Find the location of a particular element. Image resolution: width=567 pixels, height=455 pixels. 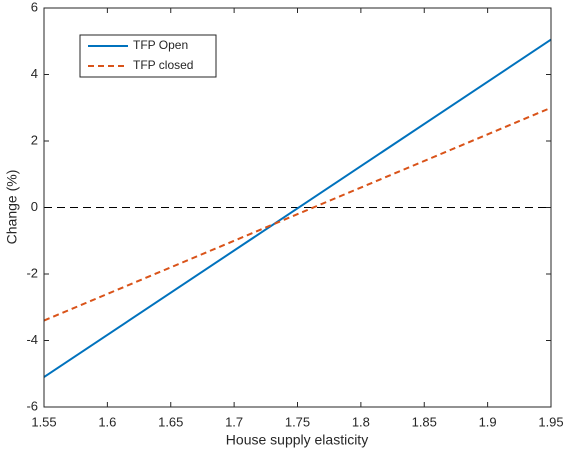

y-tick-label: 0 is located at coordinates (34, 206).